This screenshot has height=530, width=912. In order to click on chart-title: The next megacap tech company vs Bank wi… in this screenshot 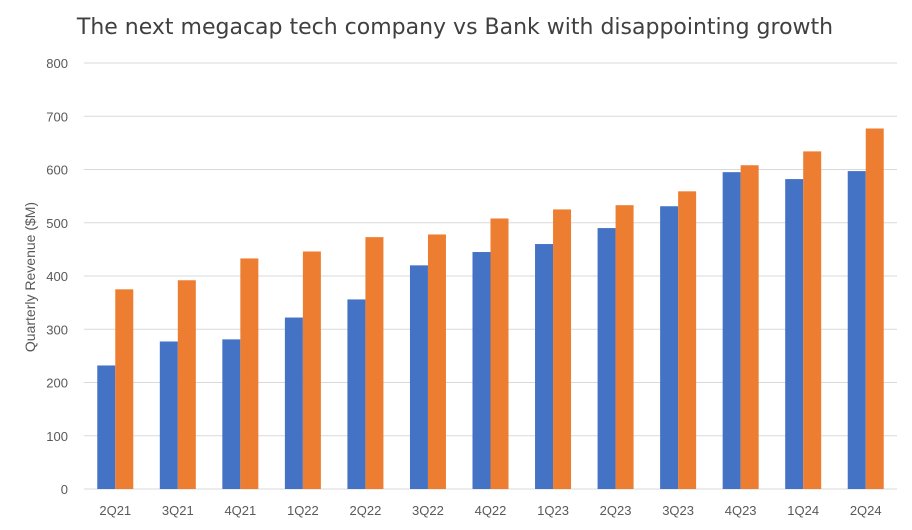, I will do `click(454, 27)`.